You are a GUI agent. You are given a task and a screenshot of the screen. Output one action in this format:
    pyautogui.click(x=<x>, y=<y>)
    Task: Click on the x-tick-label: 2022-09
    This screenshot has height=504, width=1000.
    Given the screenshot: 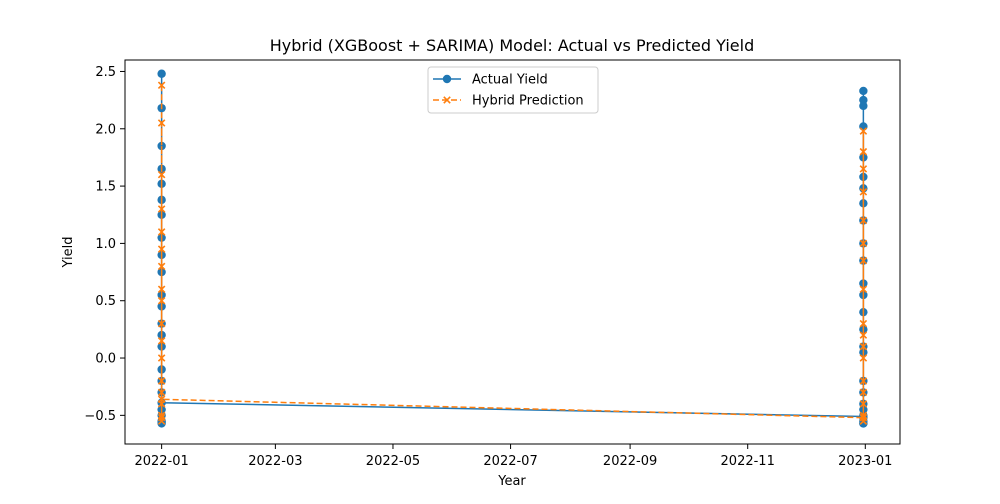 What is the action you would take?
    pyautogui.click(x=630, y=461)
    